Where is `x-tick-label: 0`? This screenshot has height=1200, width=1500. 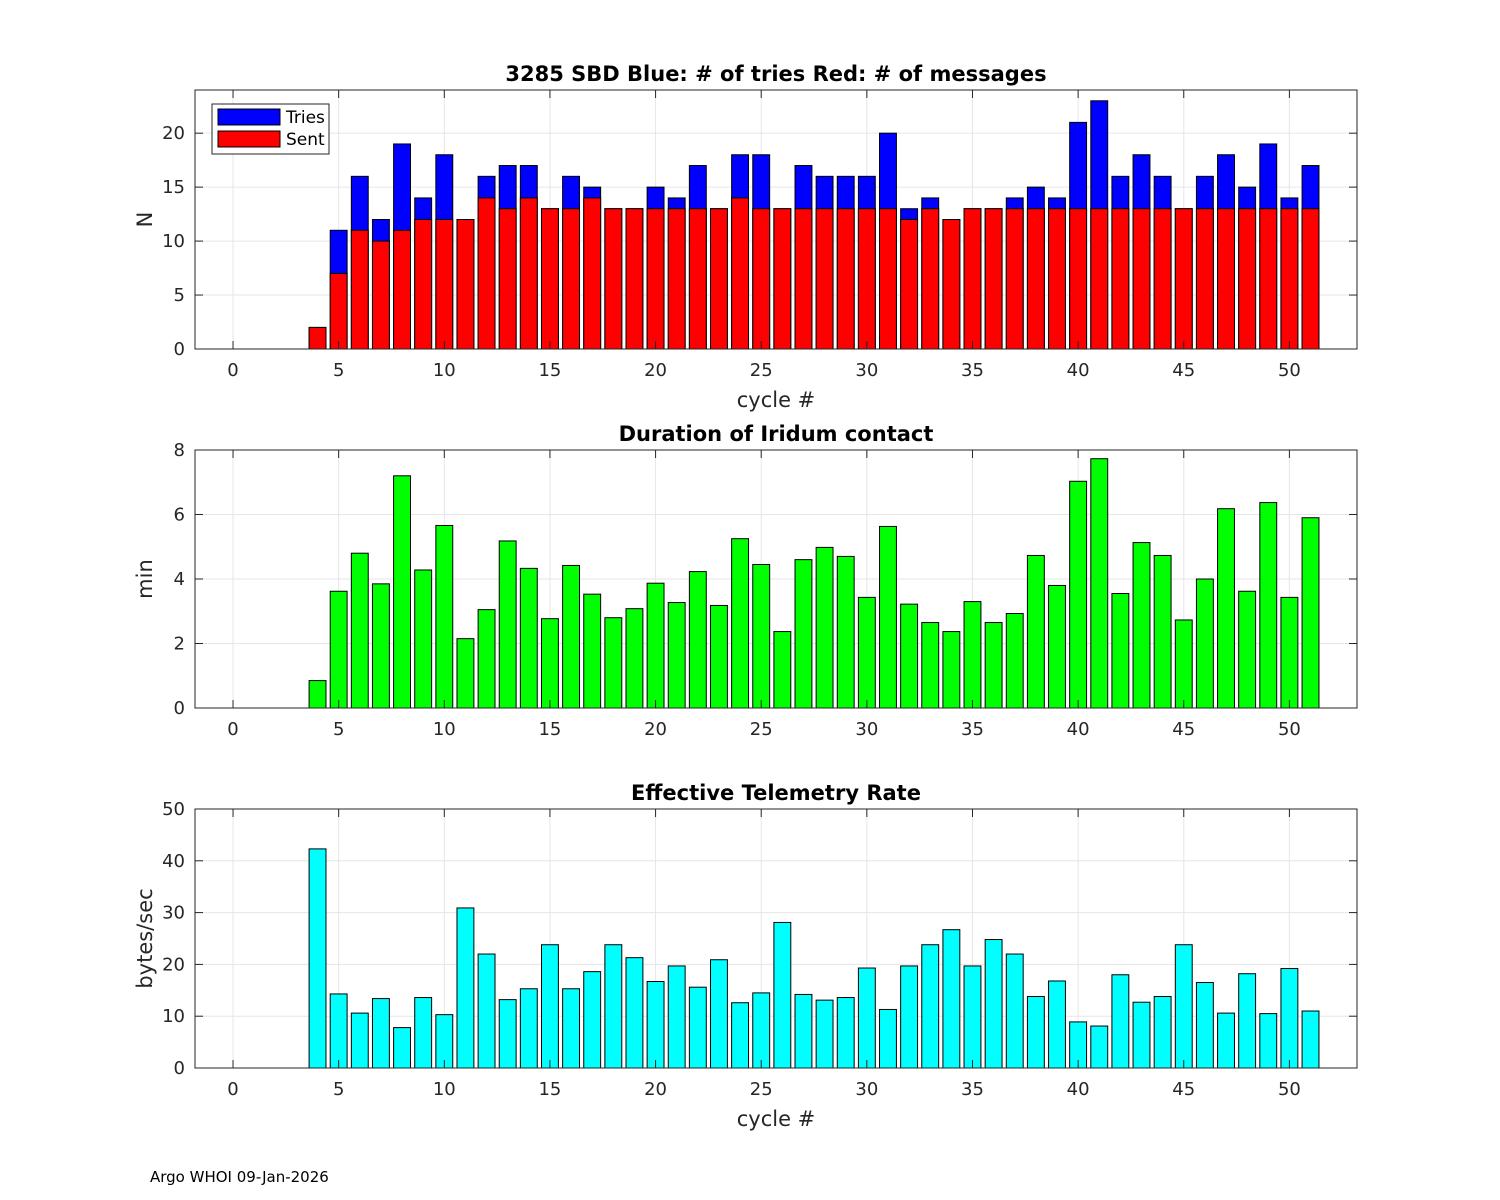 x-tick-label: 0 is located at coordinates (232, 370).